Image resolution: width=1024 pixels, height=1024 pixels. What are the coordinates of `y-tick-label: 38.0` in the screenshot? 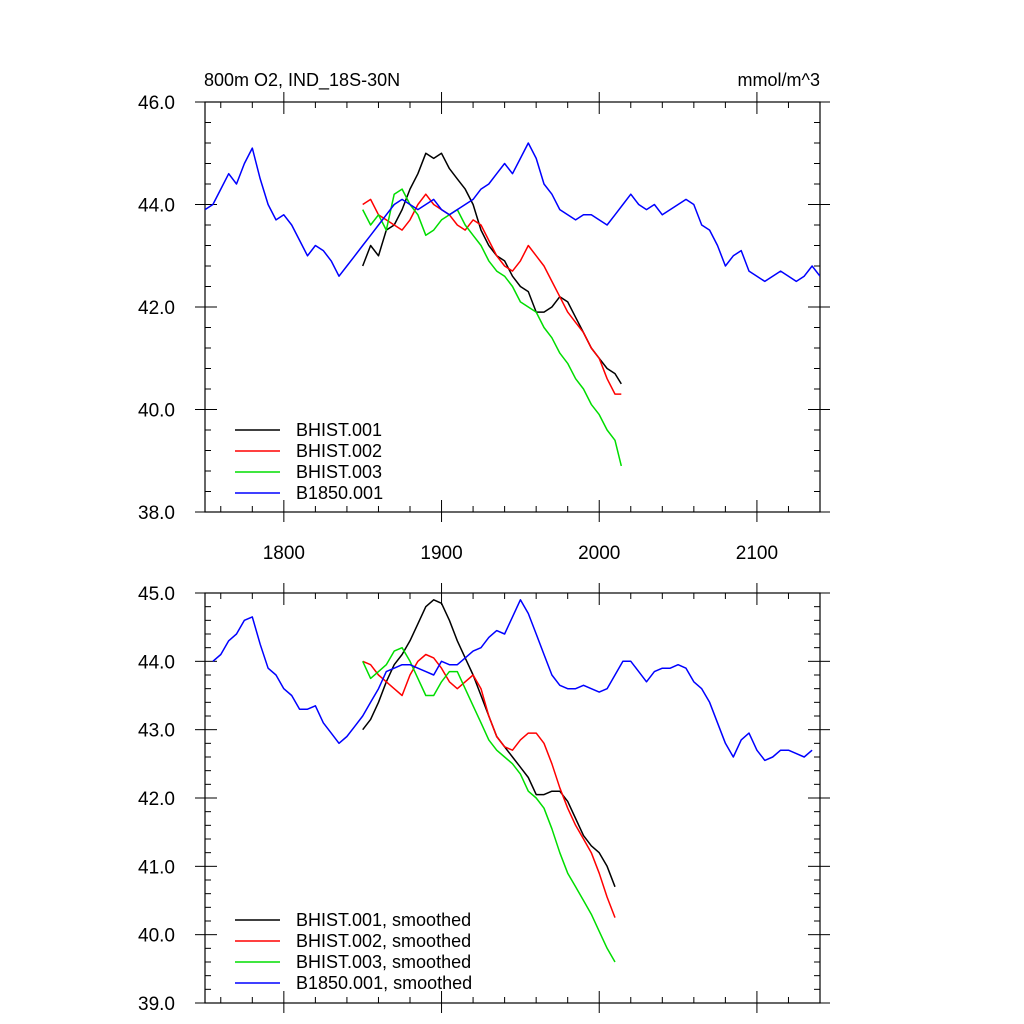 It's located at (156, 513).